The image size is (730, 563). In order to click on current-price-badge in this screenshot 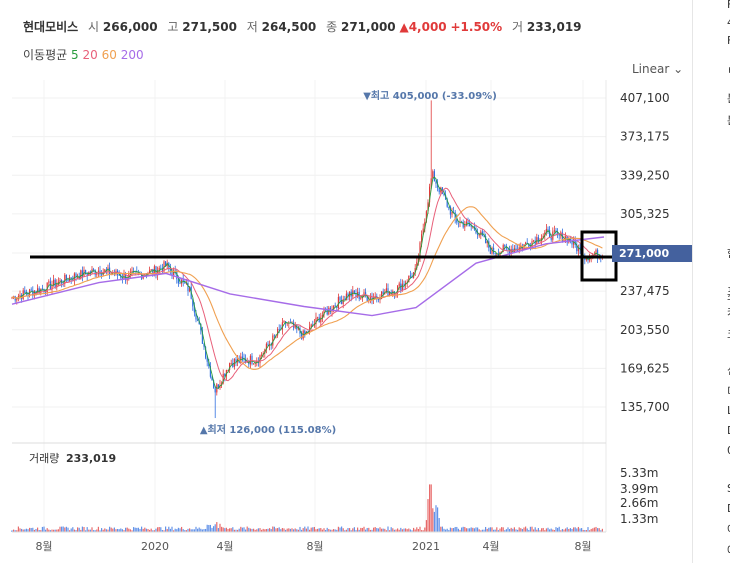, I will do `click(652, 253)`.